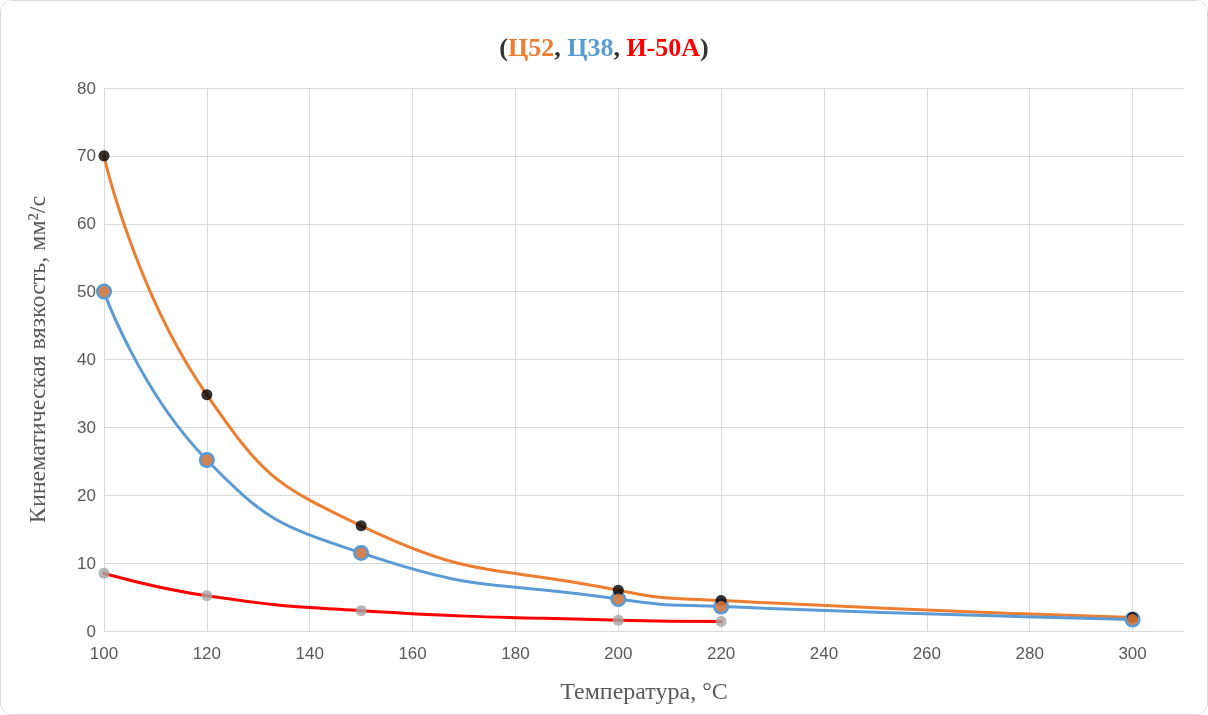 This screenshot has height=715, width=1208. I want to click on x-tick-label: 300, so click(1132, 653).